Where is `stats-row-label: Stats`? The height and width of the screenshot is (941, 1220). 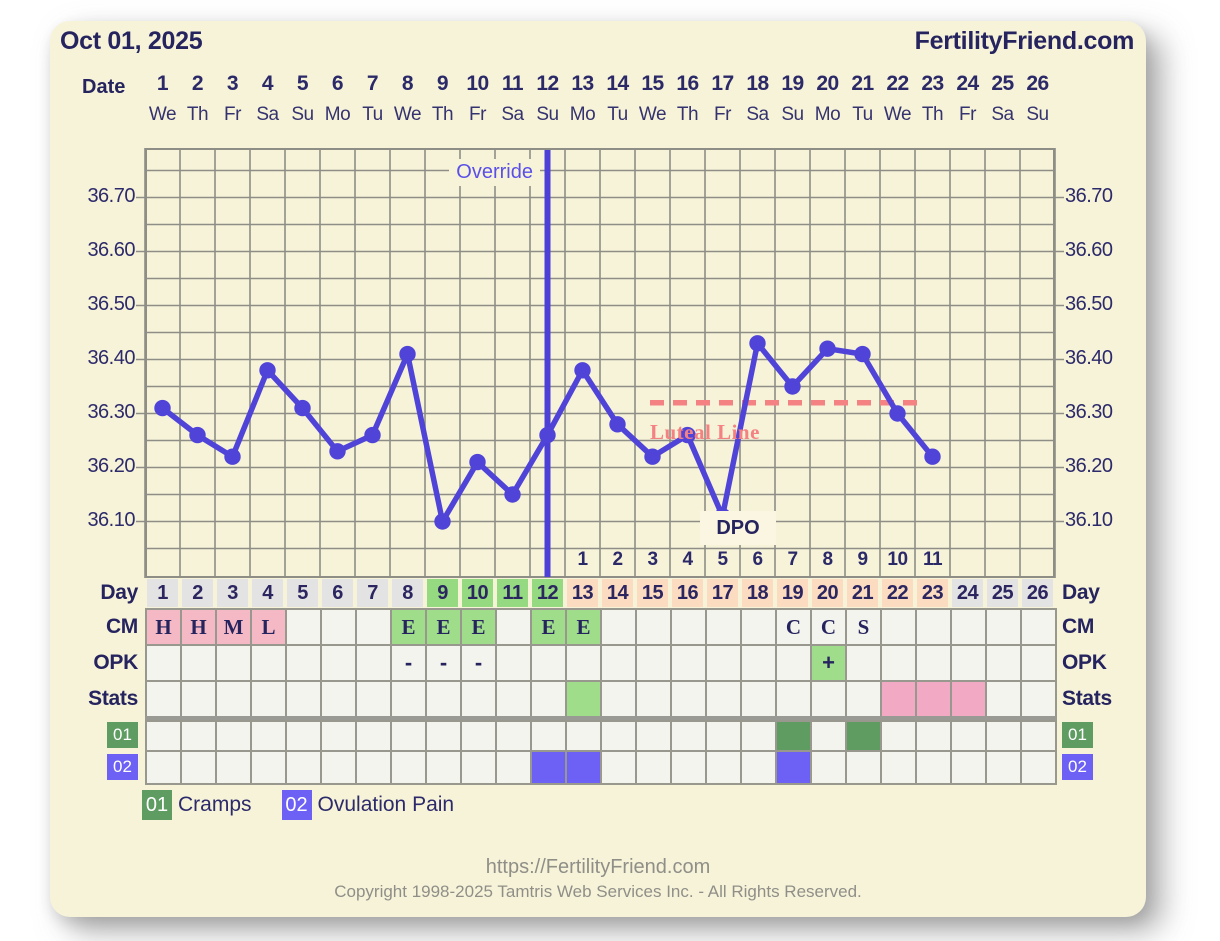 stats-row-label: Stats is located at coordinates (113, 698).